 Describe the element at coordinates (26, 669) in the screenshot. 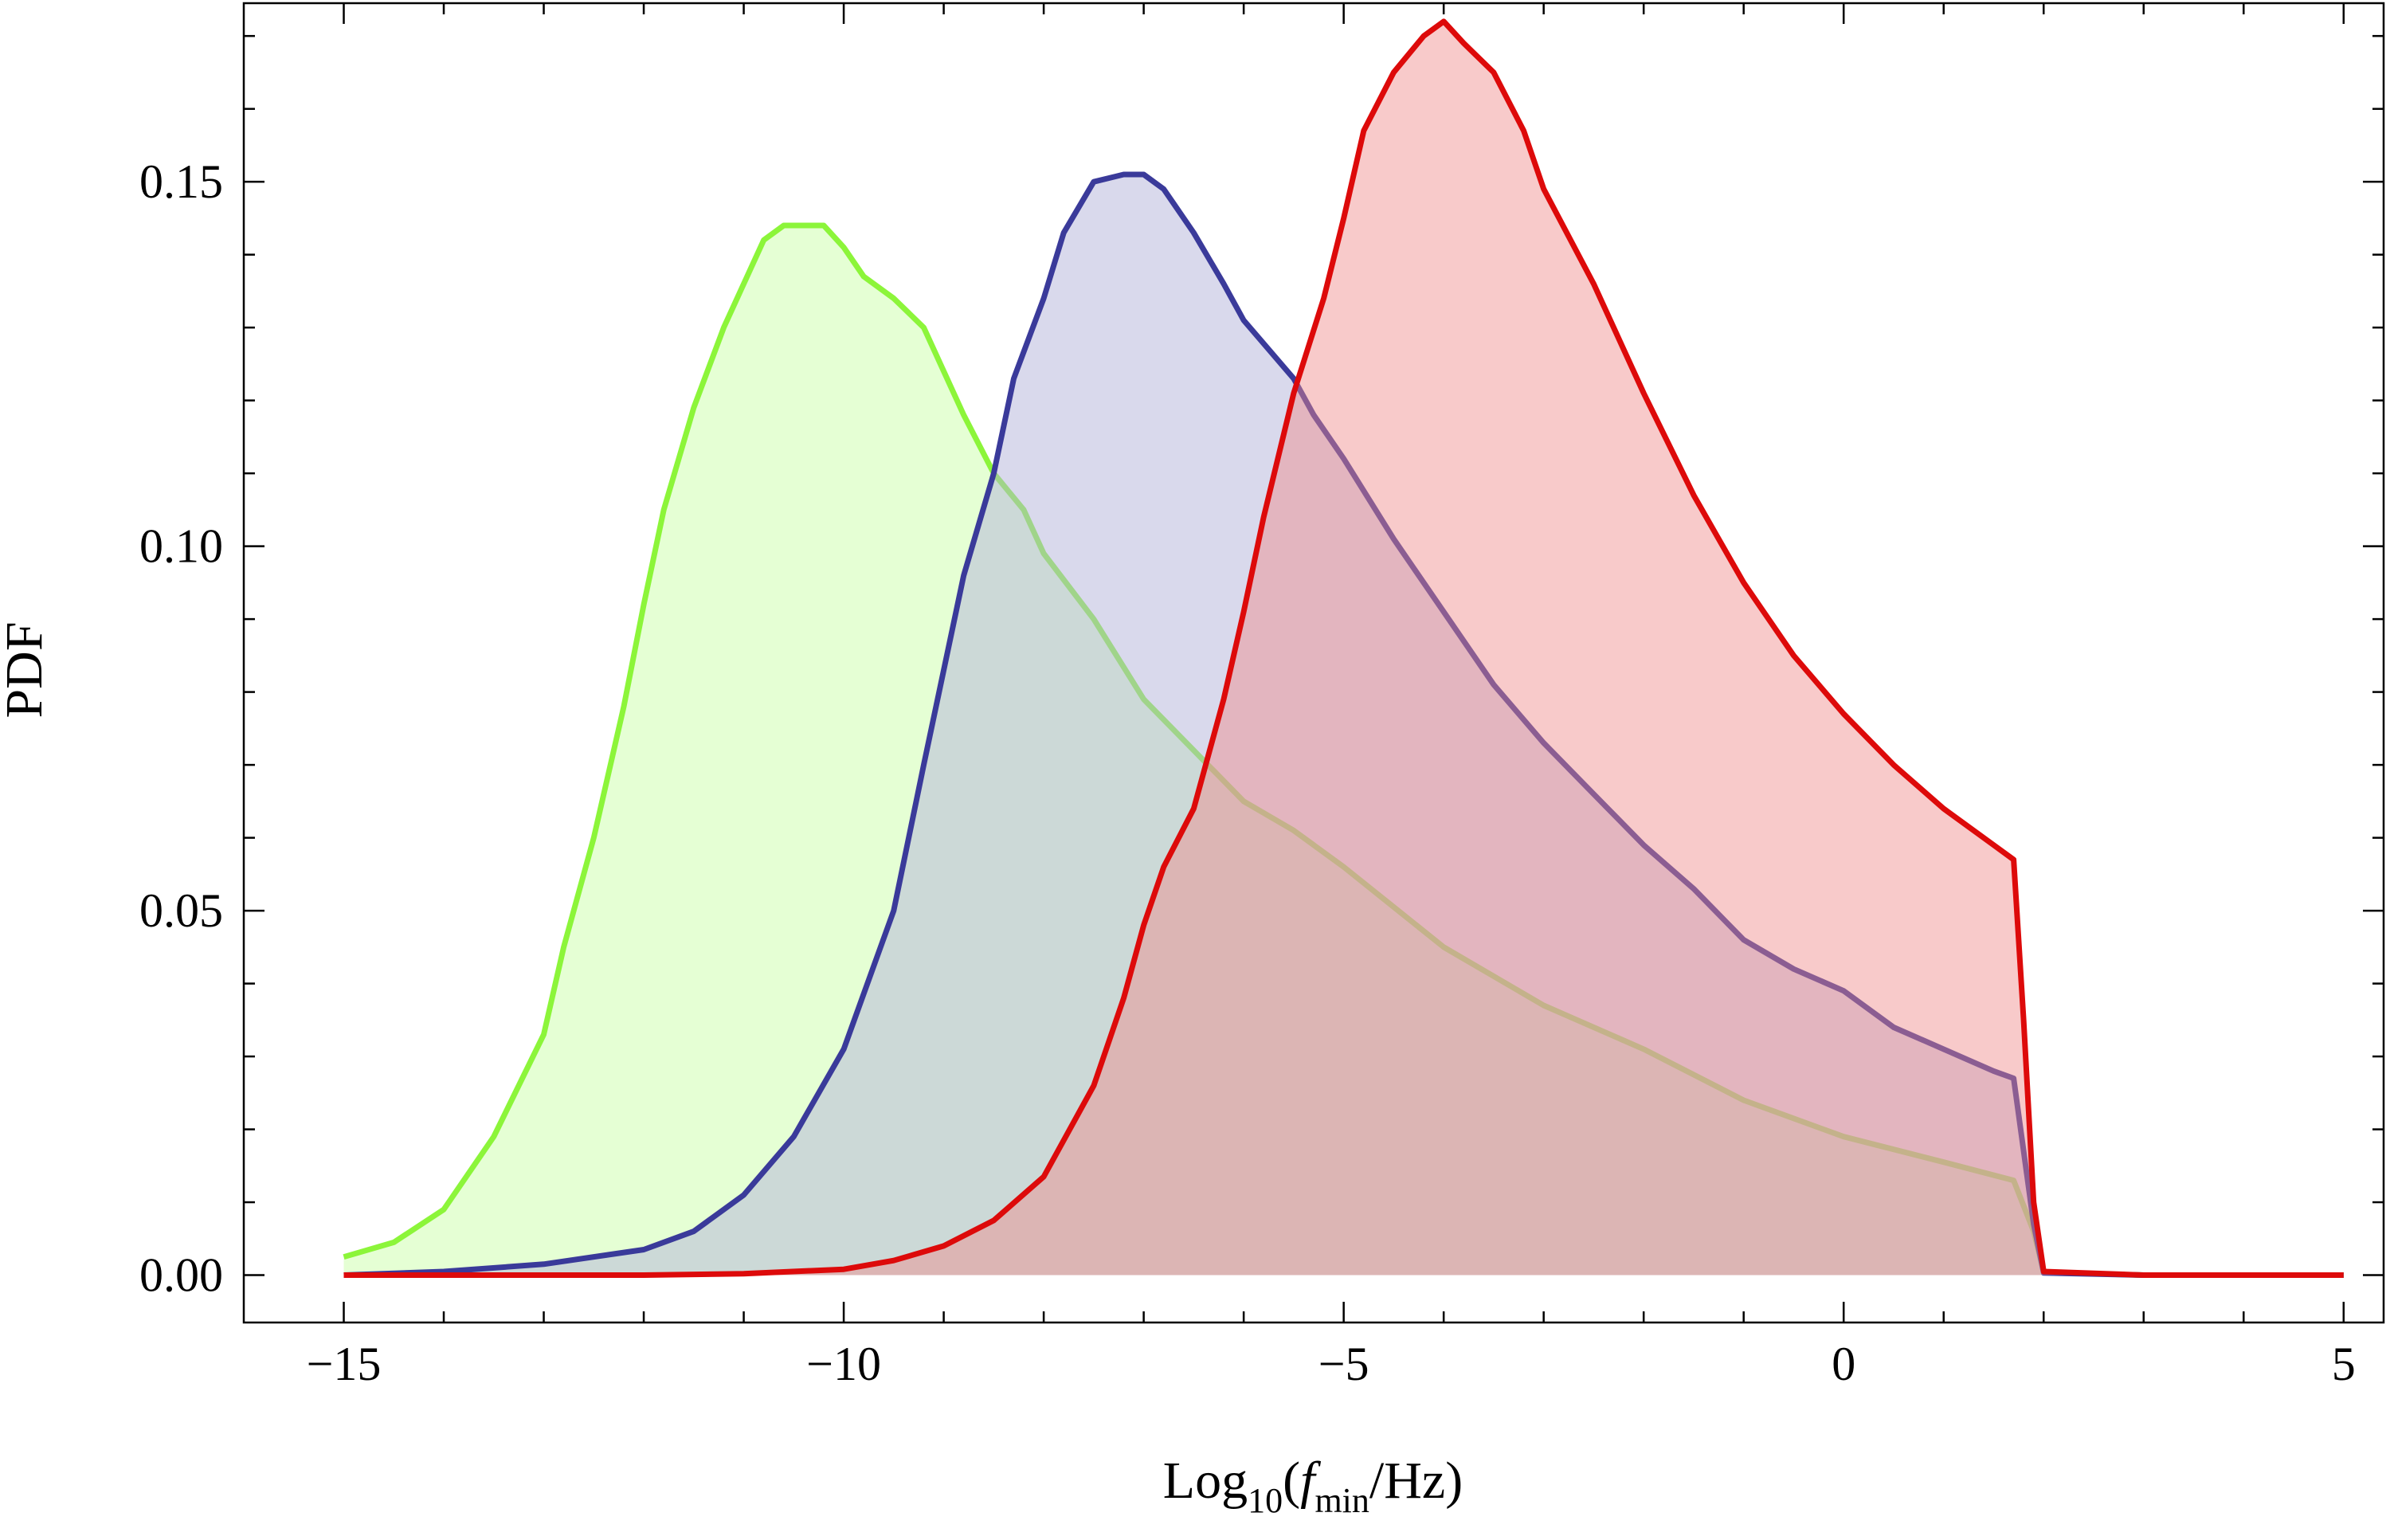

I see `y-axis-title: PDF` at that location.